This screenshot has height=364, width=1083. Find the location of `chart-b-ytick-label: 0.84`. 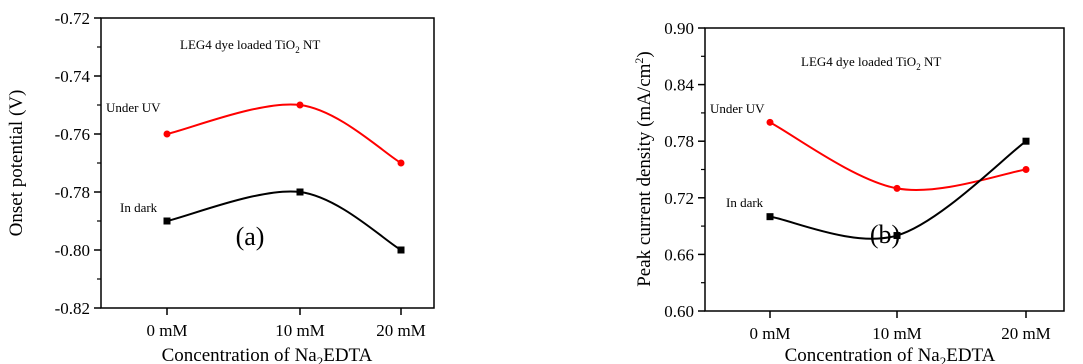

chart-b-ytick-label: 0.84 is located at coordinates (679, 85).